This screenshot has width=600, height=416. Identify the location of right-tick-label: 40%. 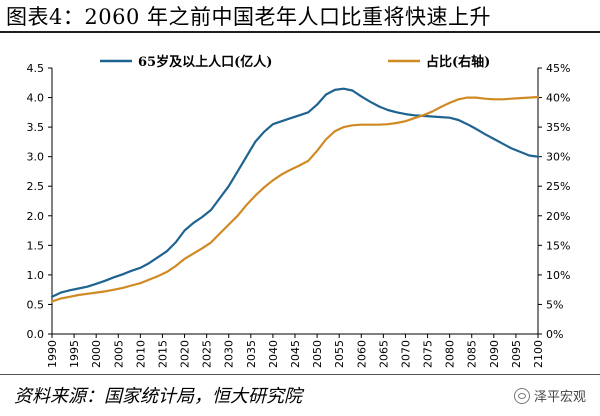
(558, 98).